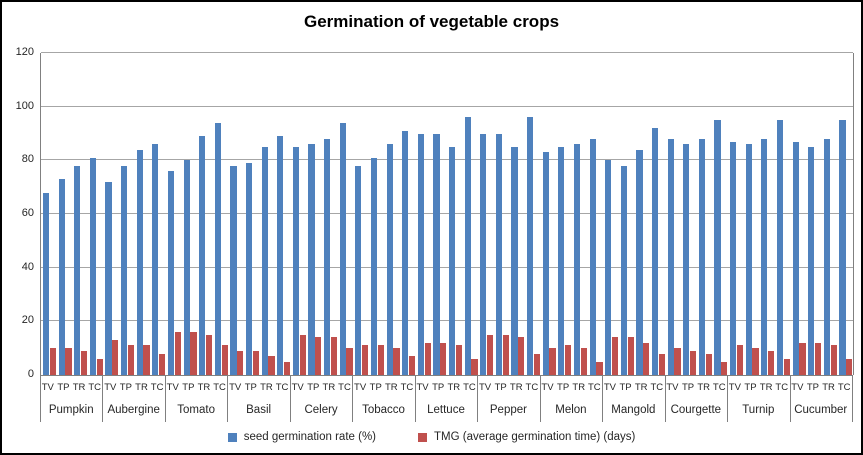 The height and width of the screenshot is (455, 863). Describe the element at coordinates (27, 213) in the screenshot. I see `y-tick-label: 60` at that location.